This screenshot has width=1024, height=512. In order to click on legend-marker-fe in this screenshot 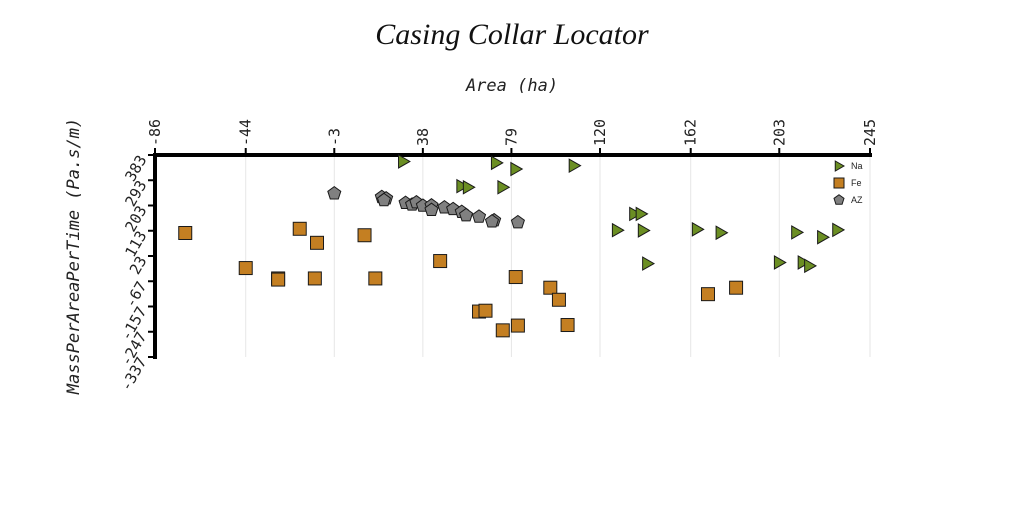, I will do `click(839, 183)`.